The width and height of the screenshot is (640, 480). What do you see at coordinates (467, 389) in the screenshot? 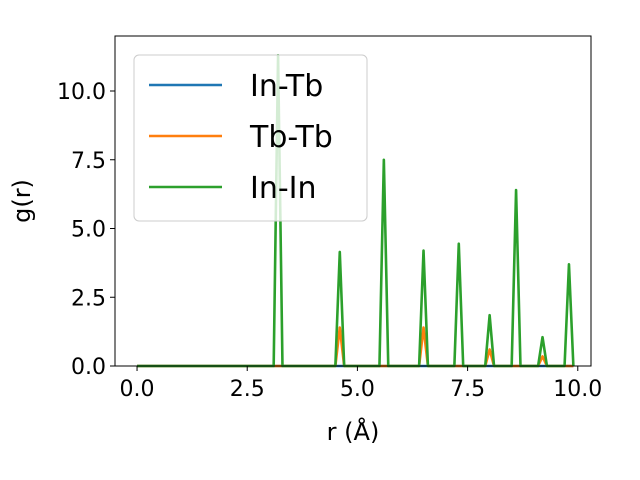
I see `x-tick-label: 7.5` at bounding box center [467, 389].